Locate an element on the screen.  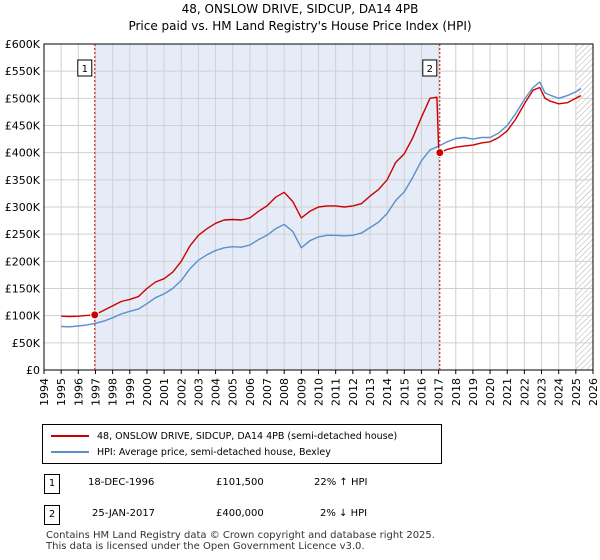
transaction-hpi-diff: 2% ↓ HPI is located at coordinates (344, 513).